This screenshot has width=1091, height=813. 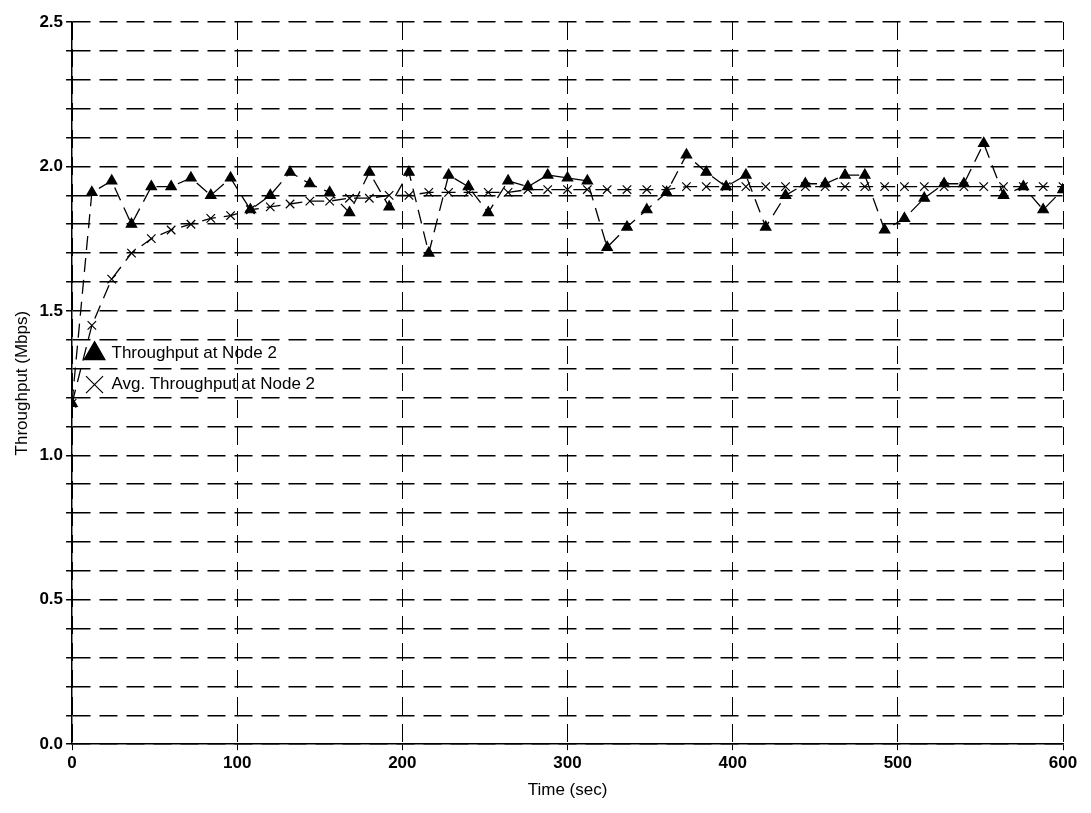 I want to click on x-axis-title: Time (sec), so click(x=567, y=790).